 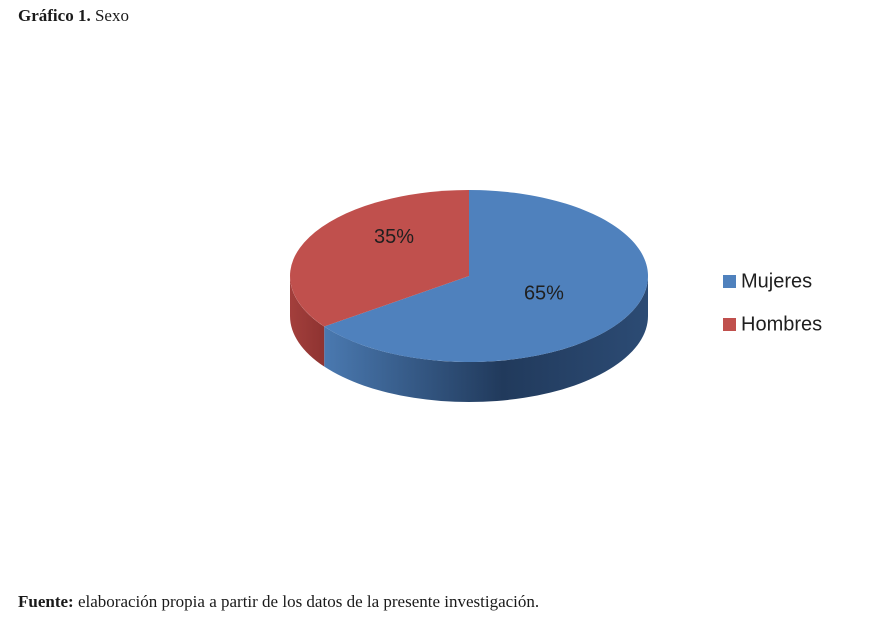 I want to click on pie-side-mujeres, so click(x=486, y=339).